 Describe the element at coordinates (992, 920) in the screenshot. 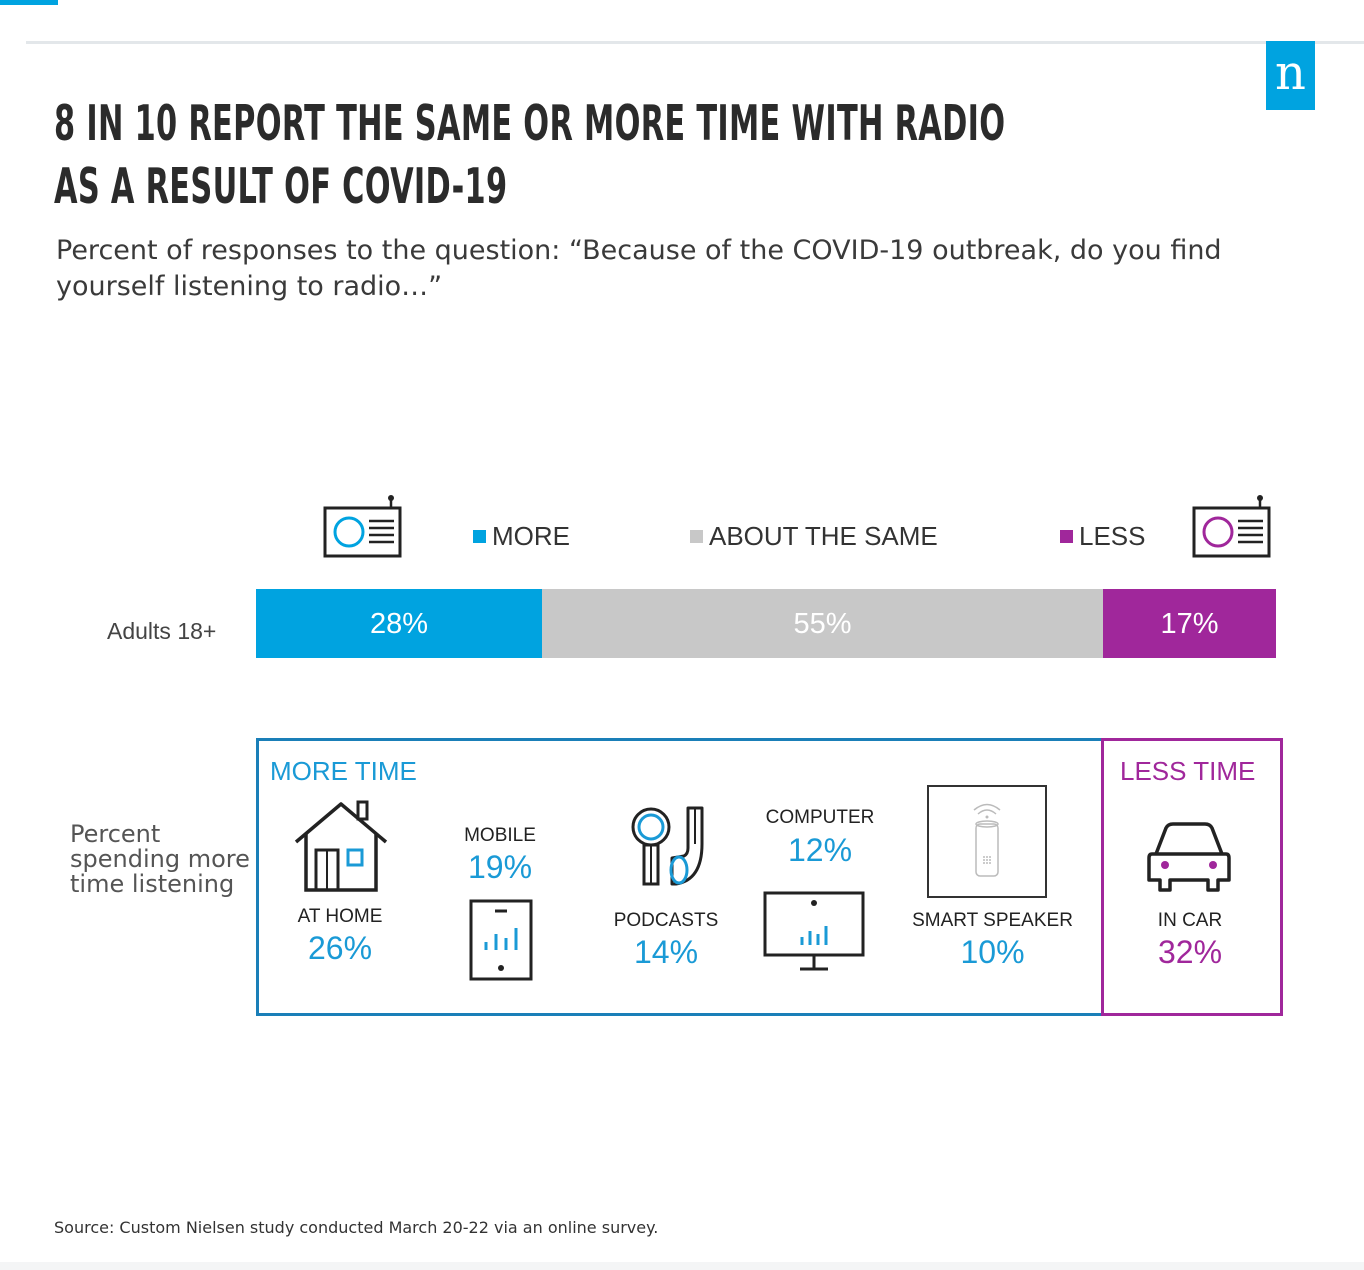

I see `cat-label-smart-speaker: SMART SPEAKER` at that location.